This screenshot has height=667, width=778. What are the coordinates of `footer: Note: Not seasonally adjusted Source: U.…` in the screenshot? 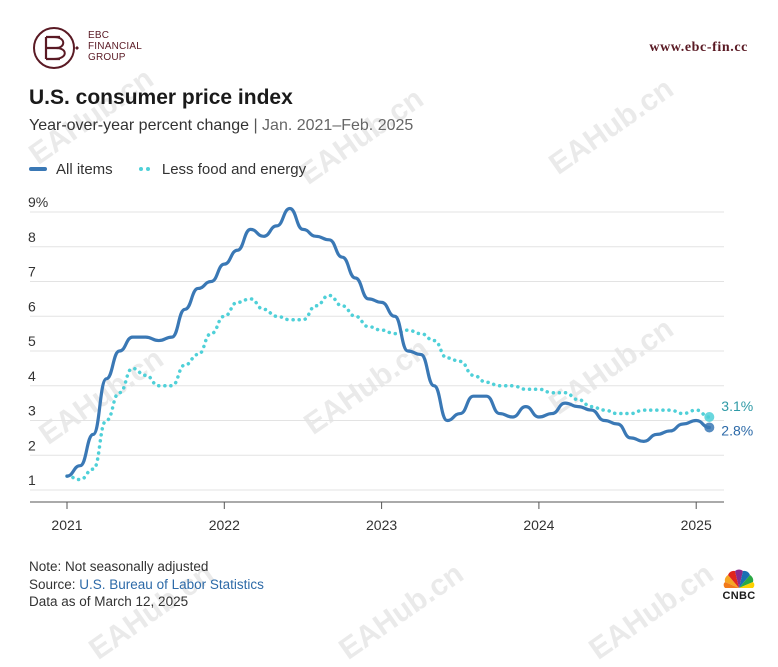 It's located at (146, 584).